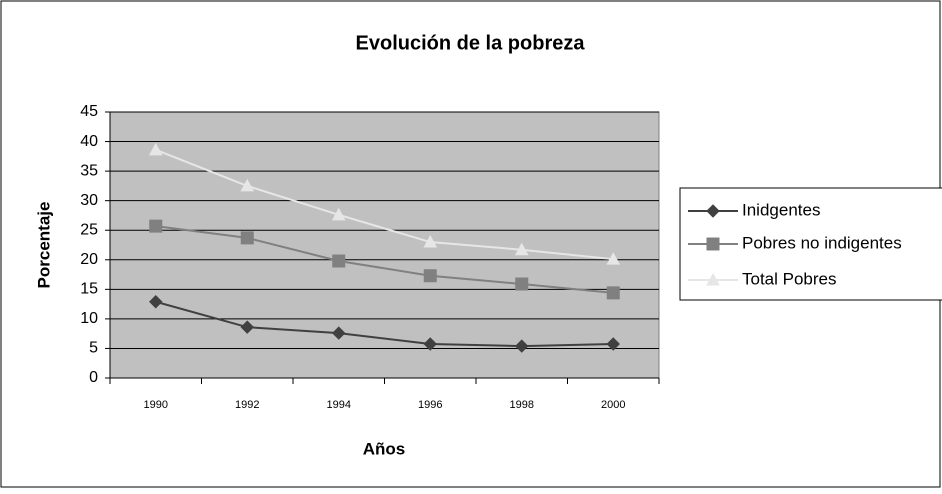  I want to click on x-tick-label: 1992, so click(247, 405).